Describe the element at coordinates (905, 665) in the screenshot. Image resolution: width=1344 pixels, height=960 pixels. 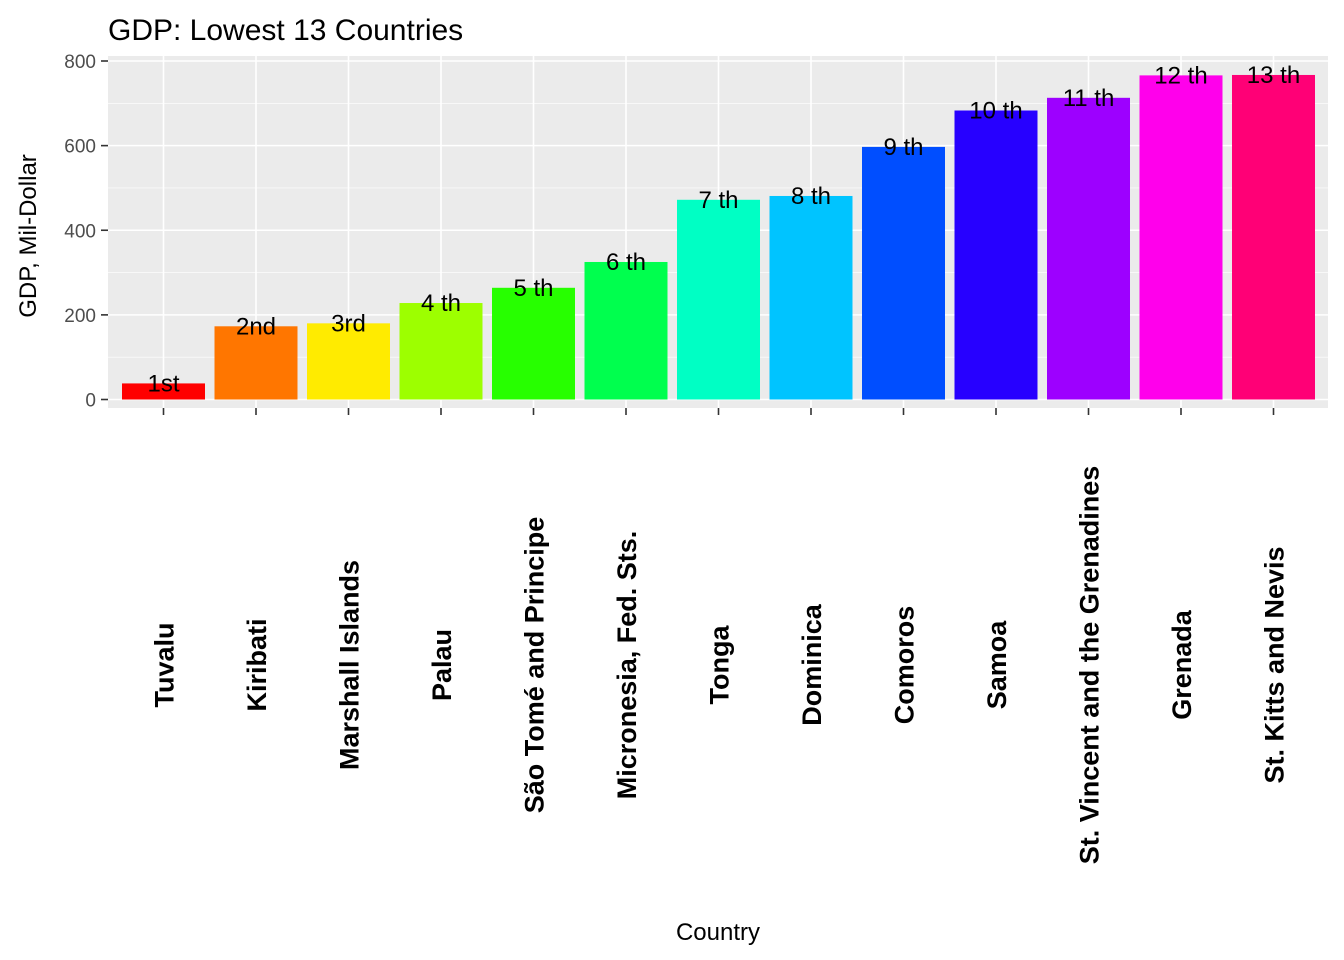
I see `x-tick-label: Comoros` at that location.